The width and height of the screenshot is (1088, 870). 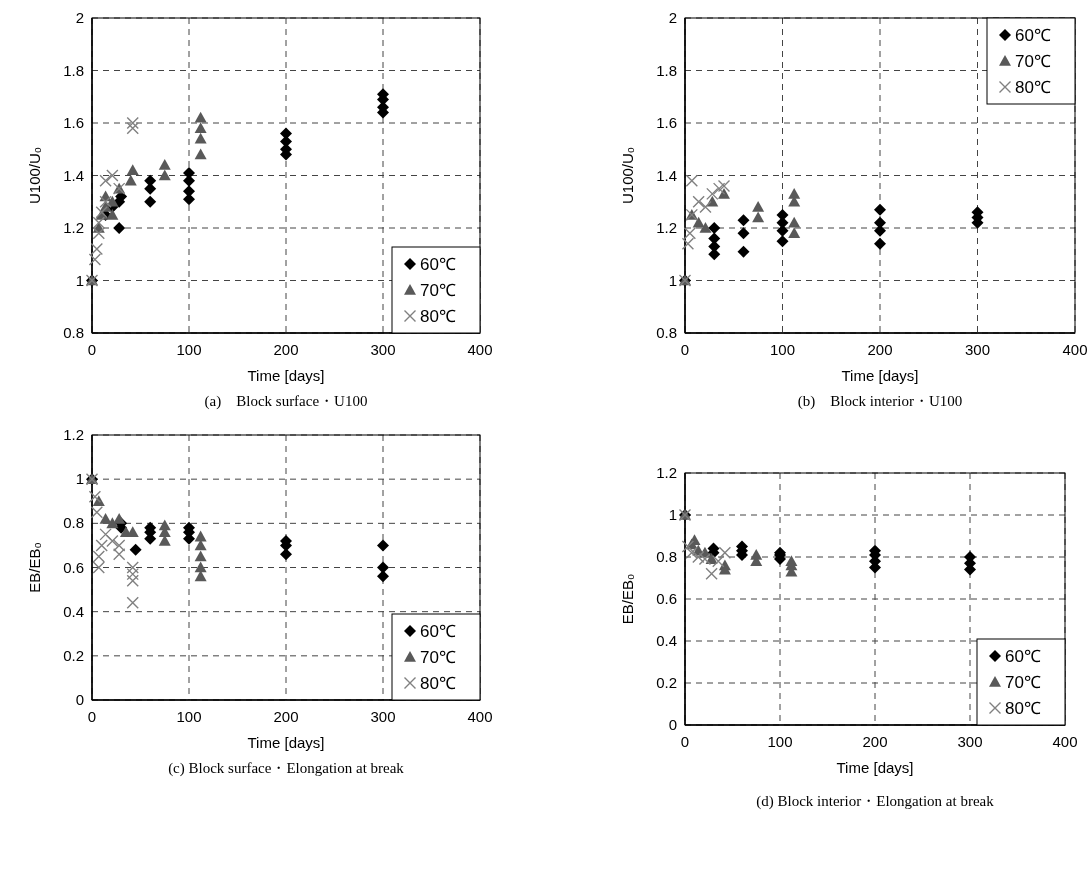 What do you see at coordinates (880, 401) in the screenshot?
I see `text: (b) Block interior・U100` at bounding box center [880, 401].